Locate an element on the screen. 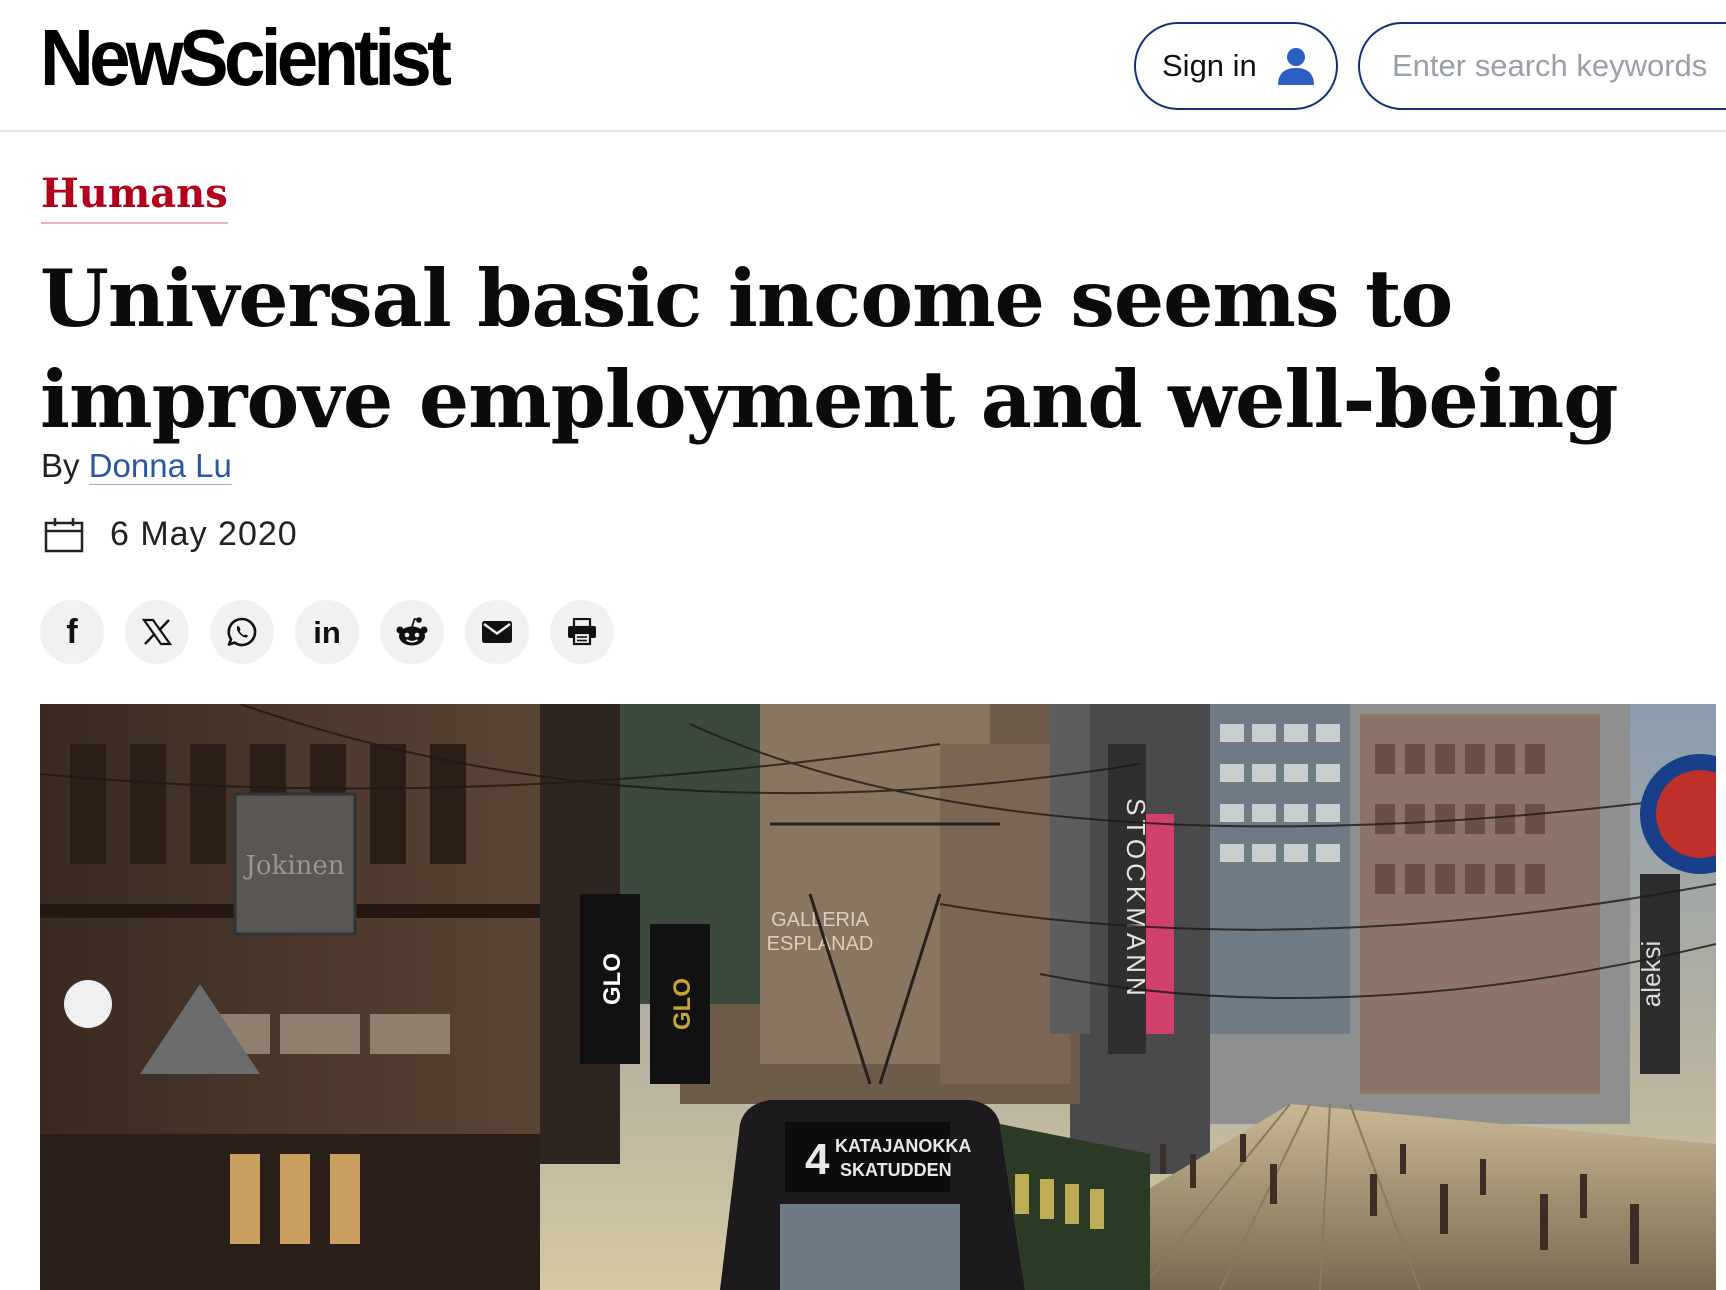  tram-destination-2: SKATUDDEN is located at coordinates (896, 1170).